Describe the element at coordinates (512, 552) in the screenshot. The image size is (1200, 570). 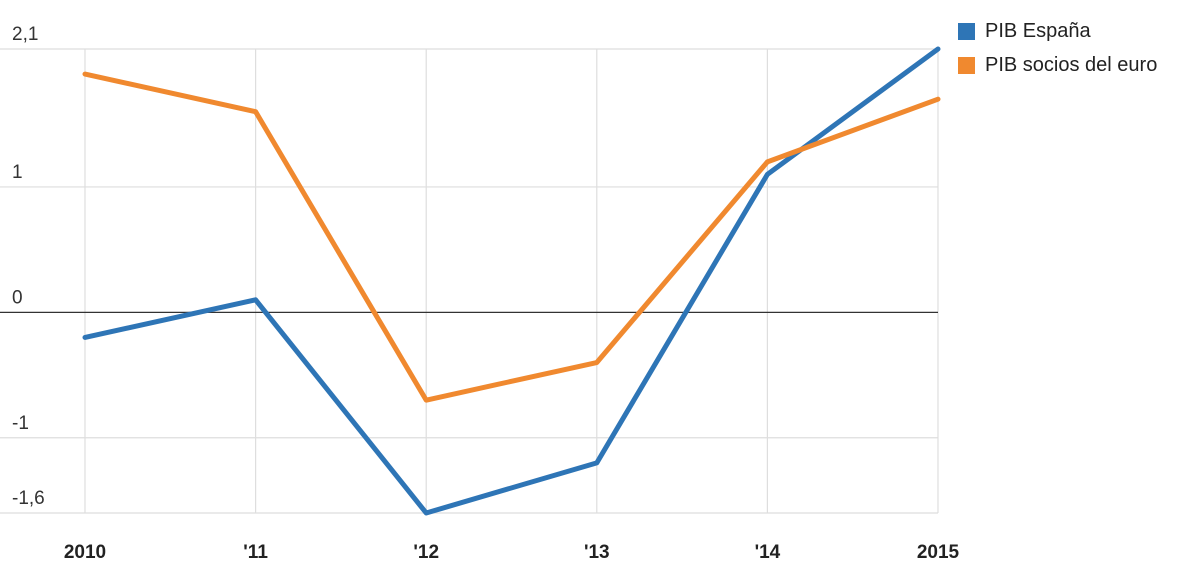
I see `x-axis-ticks: 2010 '11 '12 '13 '14 2015` at that location.